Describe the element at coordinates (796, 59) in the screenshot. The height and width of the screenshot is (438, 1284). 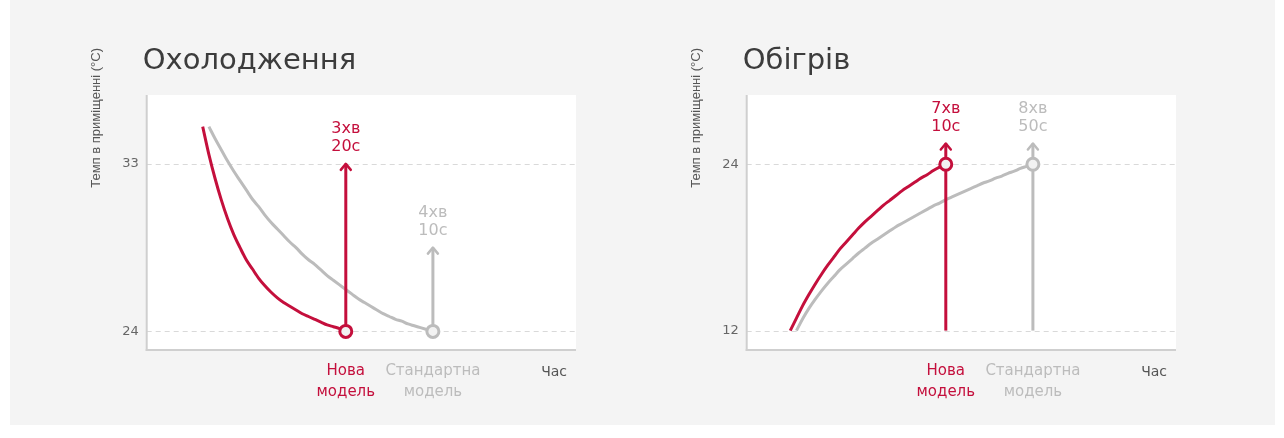
I see `chart-title: Обігрів` at that location.